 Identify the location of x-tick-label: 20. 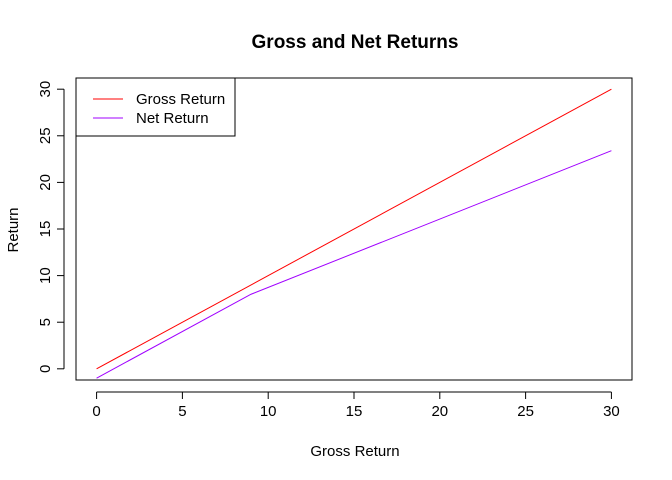
(439, 411).